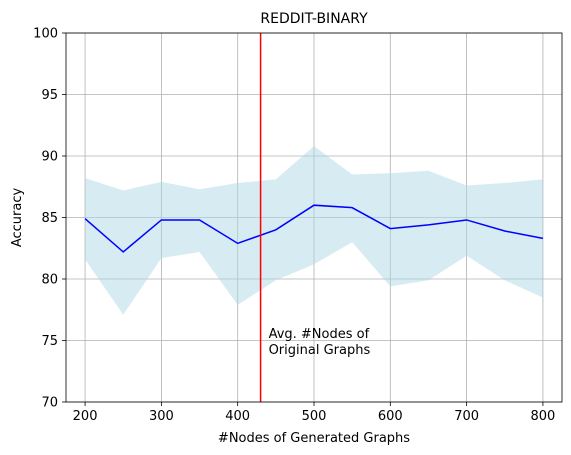 The width and height of the screenshot is (571, 455). I want to click on x-tick-label: 700, so click(466, 416).